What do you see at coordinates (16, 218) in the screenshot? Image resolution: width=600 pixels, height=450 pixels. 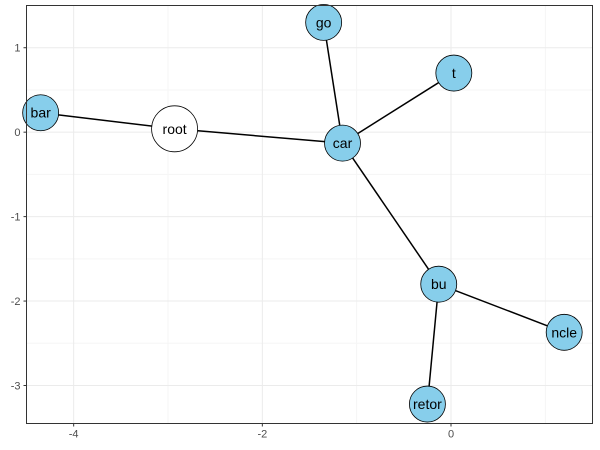 I see `y-tick-label: -1` at bounding box center [16, 218].